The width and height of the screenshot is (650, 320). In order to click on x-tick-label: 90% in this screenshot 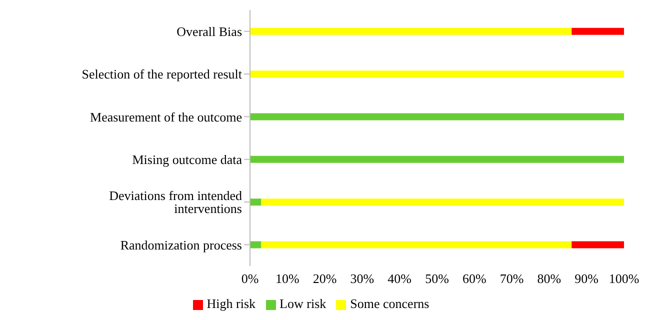, I will do `click(586, 278)`.